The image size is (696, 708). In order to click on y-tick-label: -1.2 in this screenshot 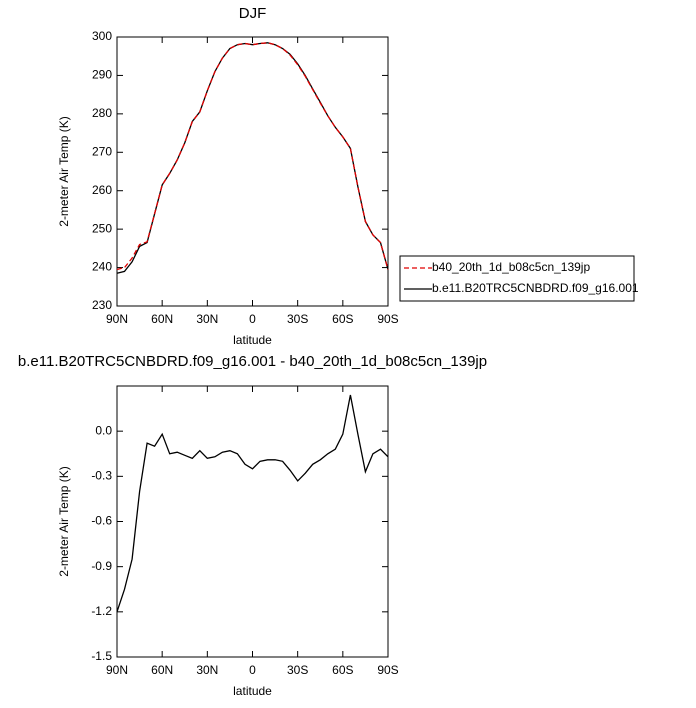, I will do `click(101, 611)`.